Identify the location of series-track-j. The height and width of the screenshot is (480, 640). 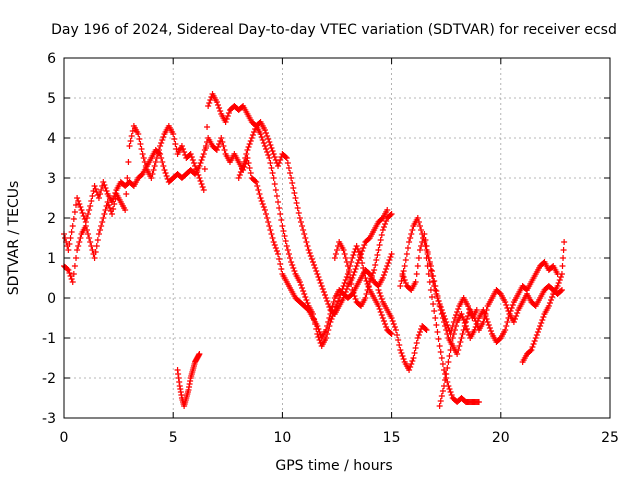
(363, 260).